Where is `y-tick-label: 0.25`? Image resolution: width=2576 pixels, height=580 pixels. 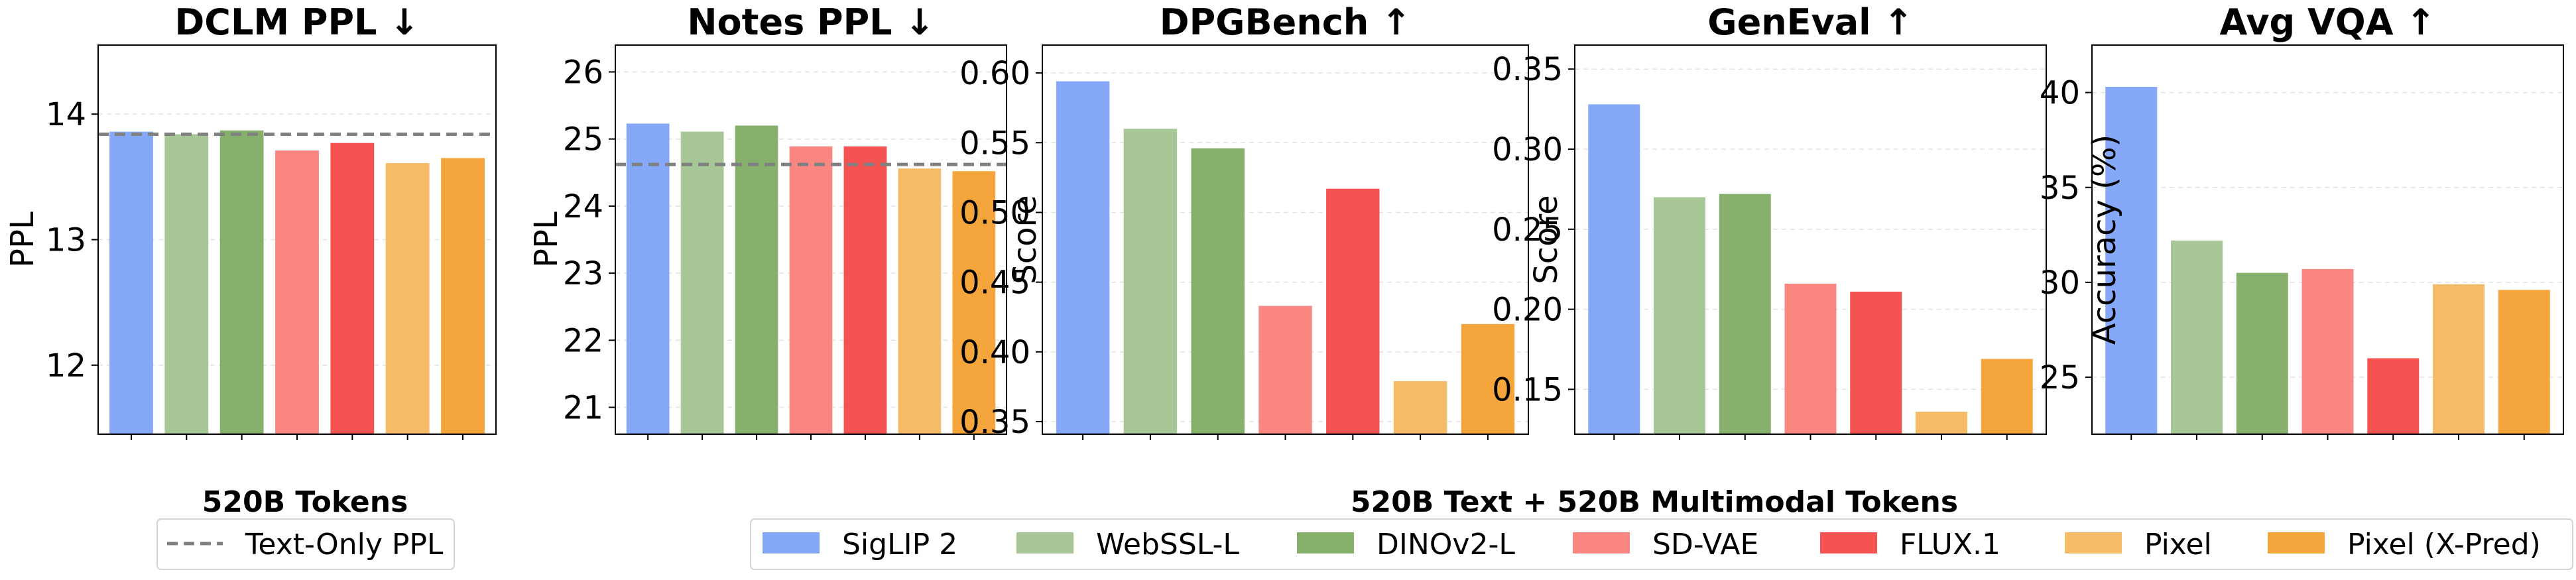
y-tick-label: 0.25 is located at coordinates (1527, 230).